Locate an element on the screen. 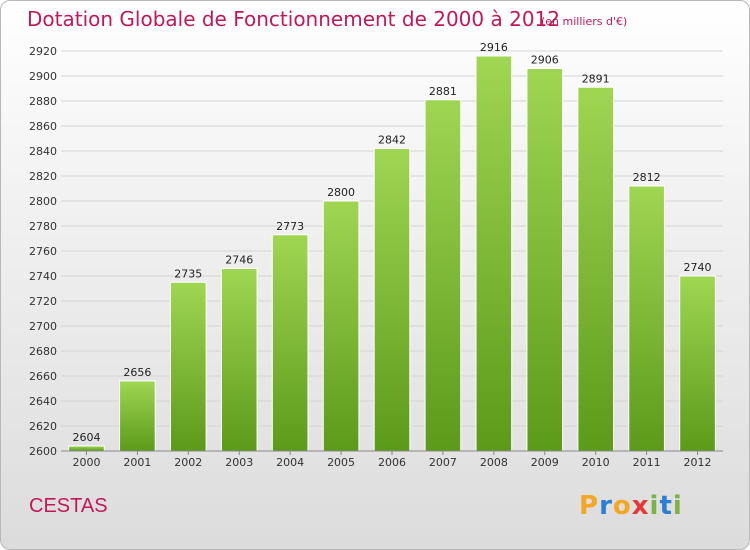 This screenshot has width=750, height=550. bar-2000 is located at coordinates (86, 448).